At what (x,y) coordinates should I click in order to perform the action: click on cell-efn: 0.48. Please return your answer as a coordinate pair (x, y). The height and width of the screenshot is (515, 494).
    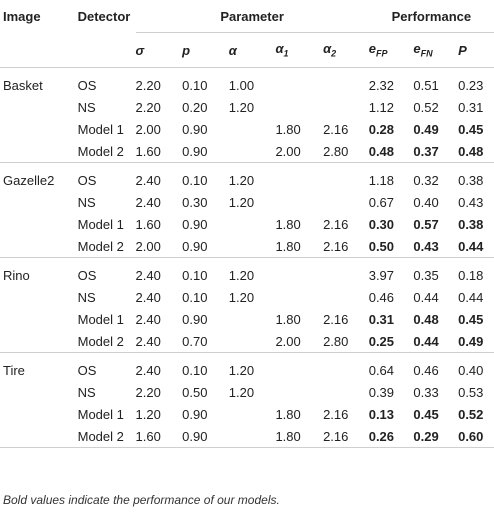
    Looking at the image, I should click on (426, 319).